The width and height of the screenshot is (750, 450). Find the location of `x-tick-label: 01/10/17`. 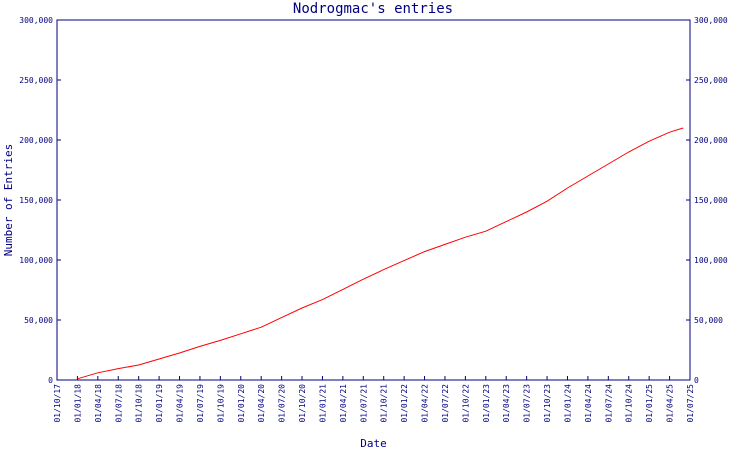

x-tick-label: 01/10/17 is located at coordinates (57, 403).